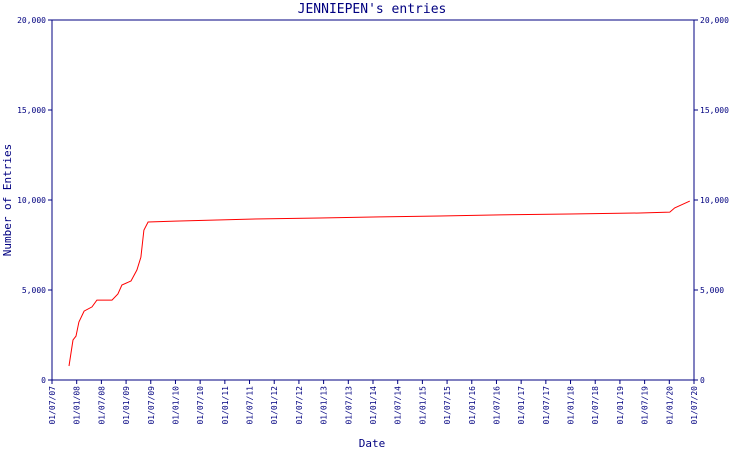  What do you see at coordinates (31, 20) in the screenshot?
I see `y-tick-label: 20,000` at bounding box center [31, 20].